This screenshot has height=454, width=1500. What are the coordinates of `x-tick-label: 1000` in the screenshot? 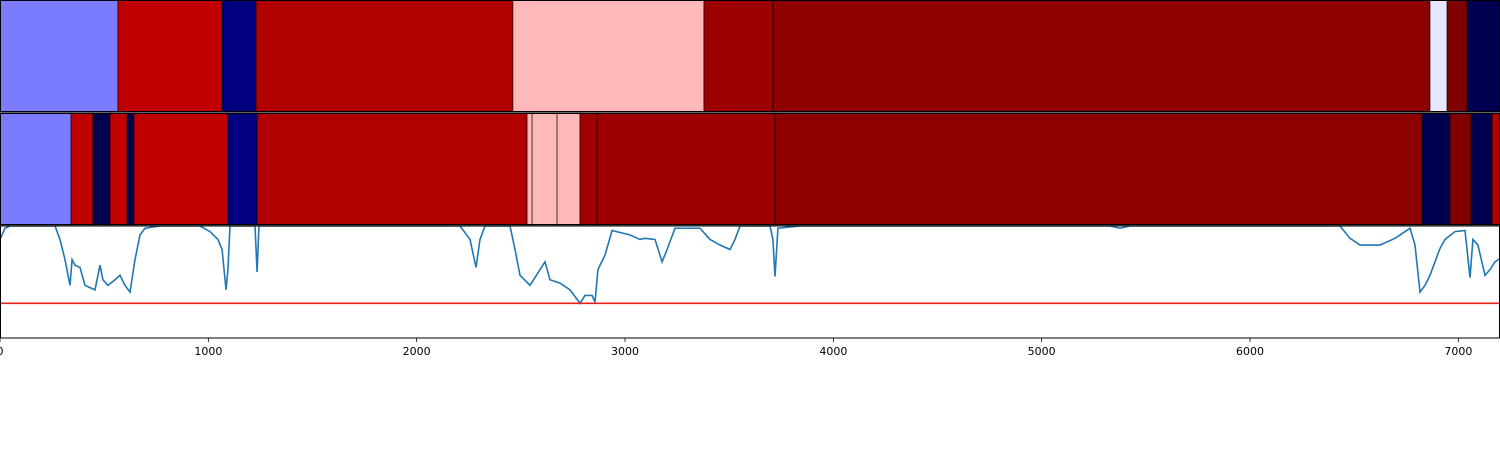 It's located at (208, 351).